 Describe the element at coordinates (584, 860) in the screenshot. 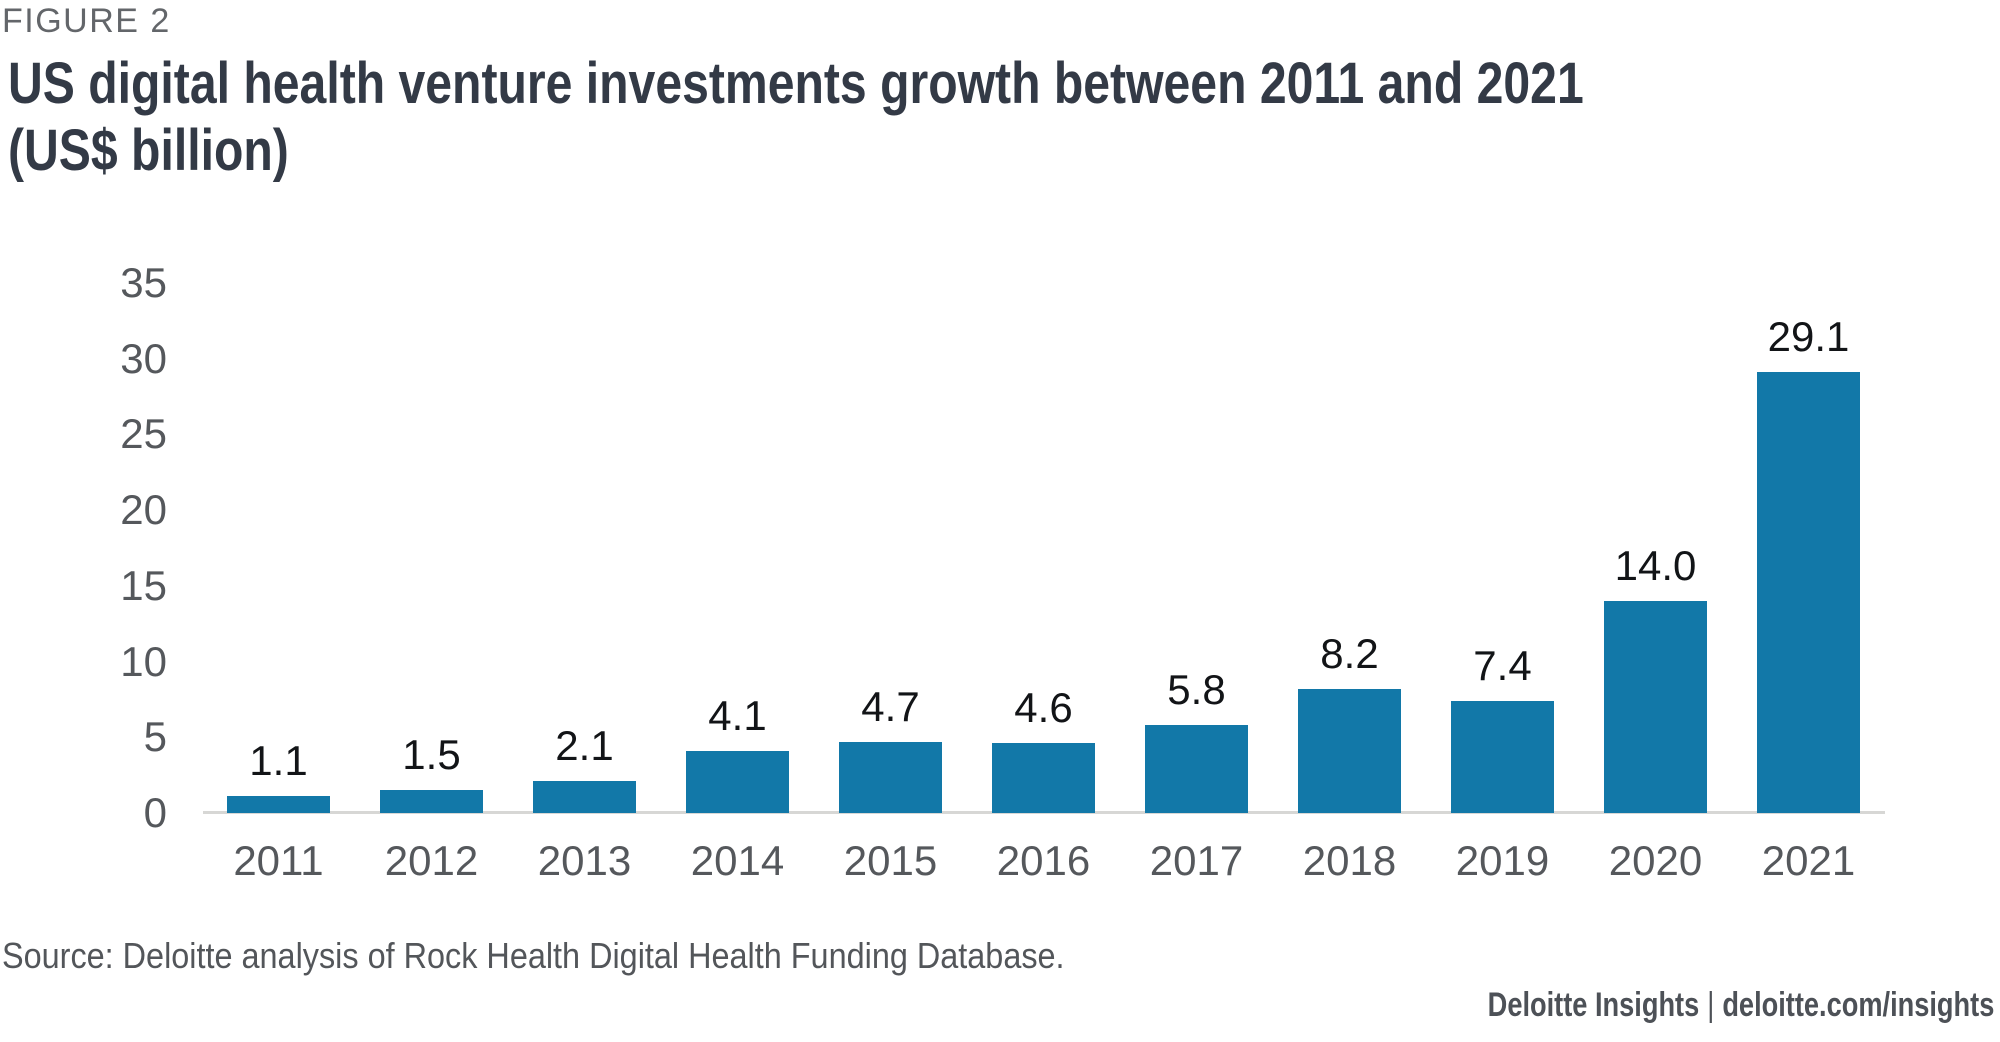

I see `x-axis-category-label-2013: 2013` at that location.